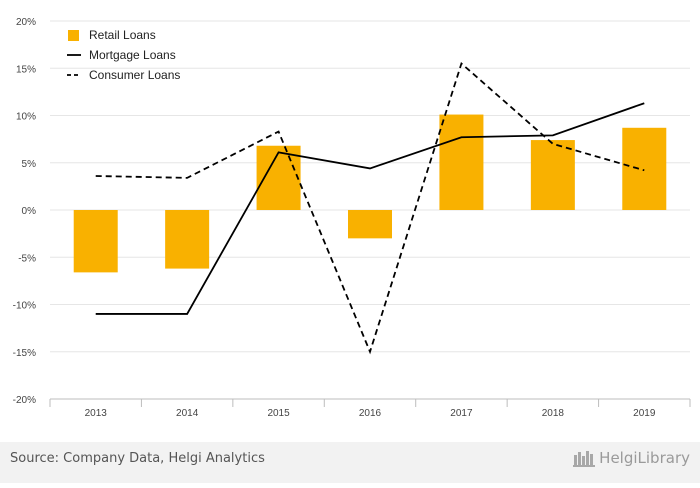 The image size is (700, 488). I want to click on x-tick-label: 2013, so click(96, 413).